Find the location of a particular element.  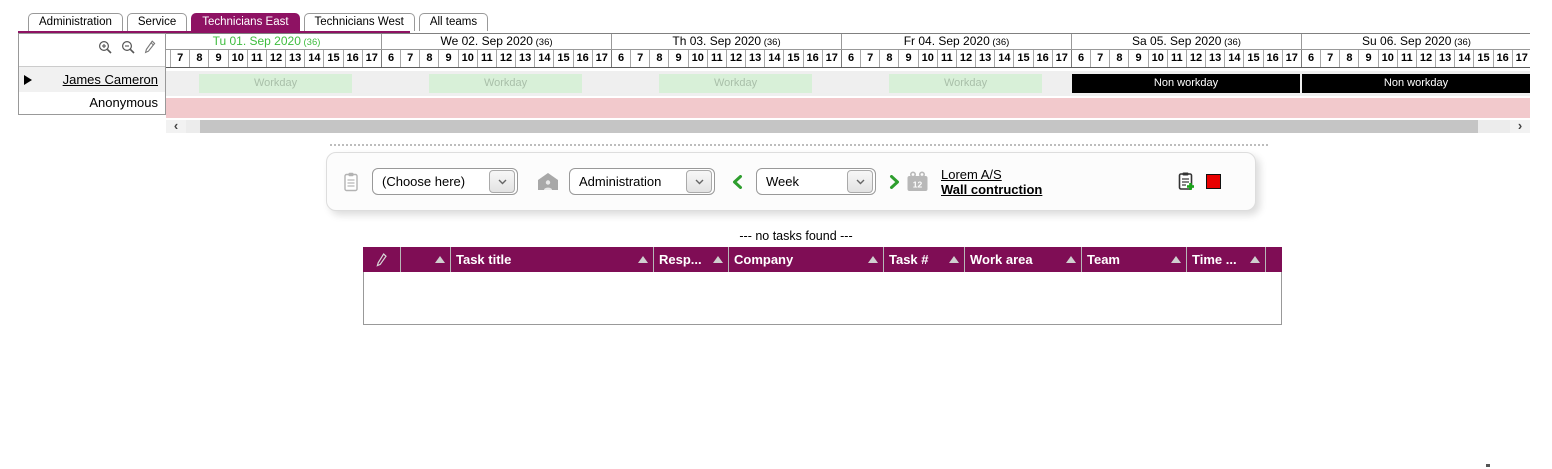

status-red-square is located at coordinates (1213, 181).